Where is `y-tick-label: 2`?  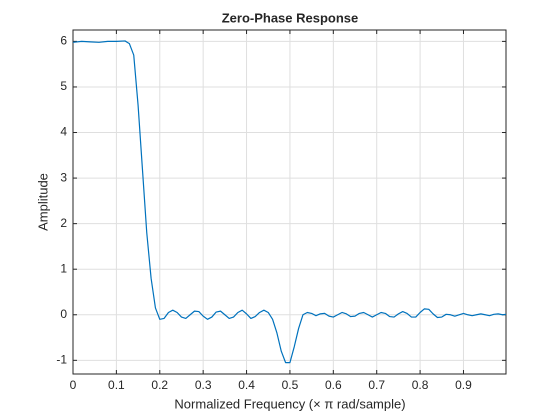
y-tick-label: 2 is located at coordinates (63, 223).